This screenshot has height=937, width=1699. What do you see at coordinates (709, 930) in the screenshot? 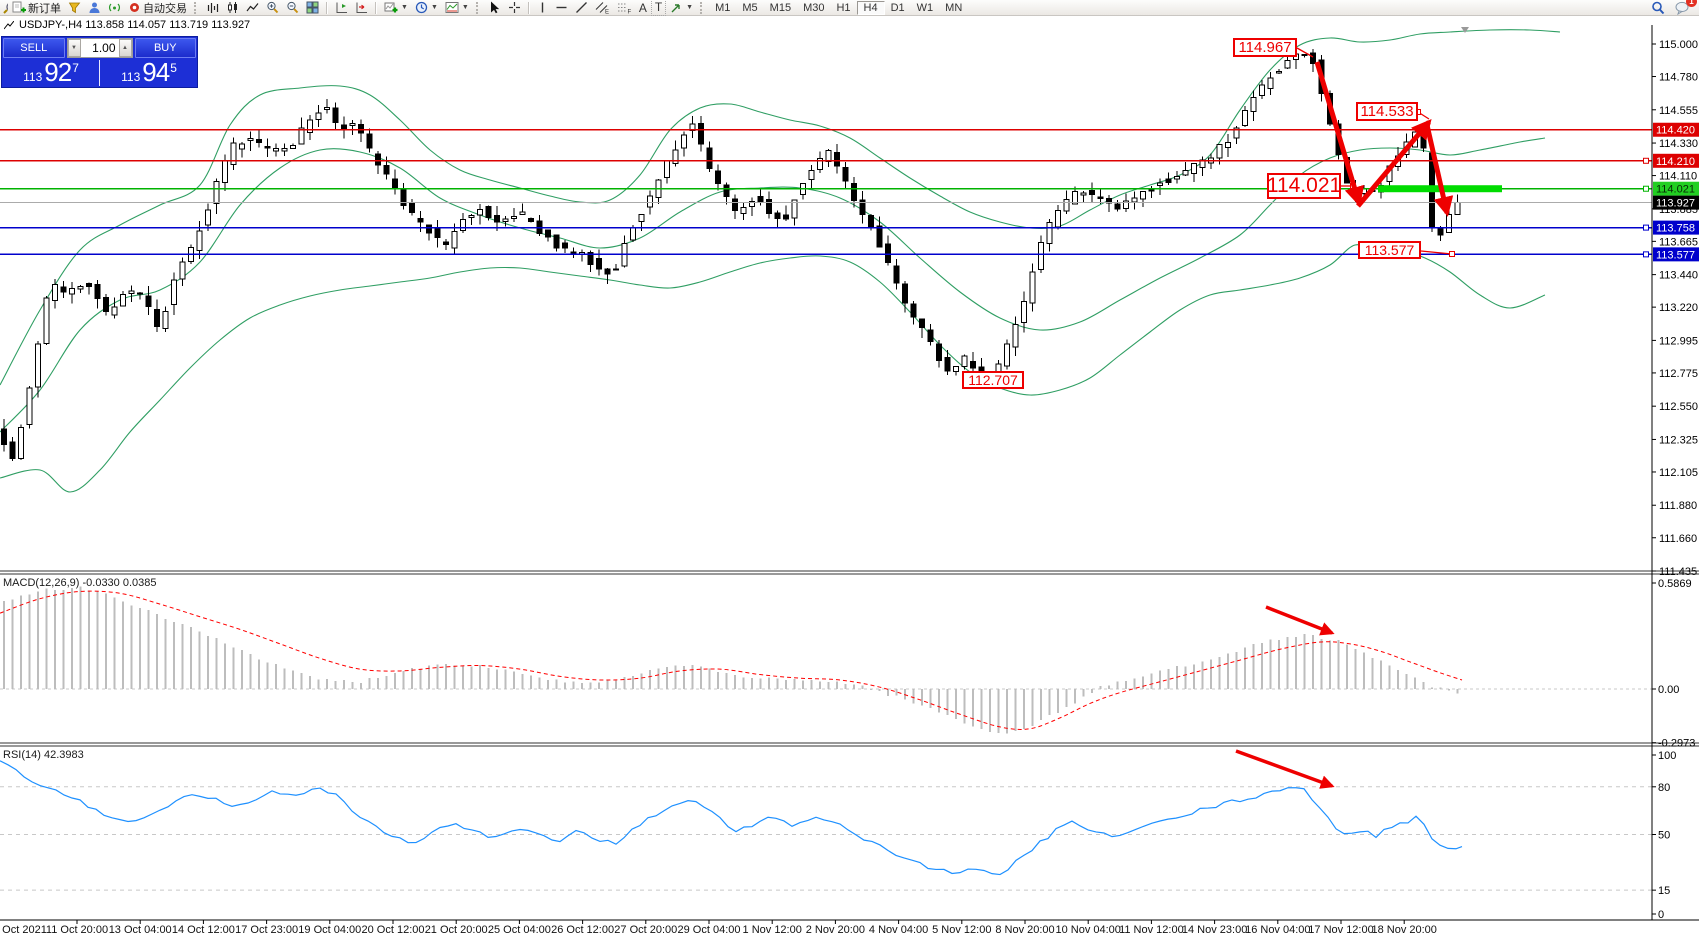
I see `time-axis-label: 29 Oct 04:00` at bounding box center [709, 930].